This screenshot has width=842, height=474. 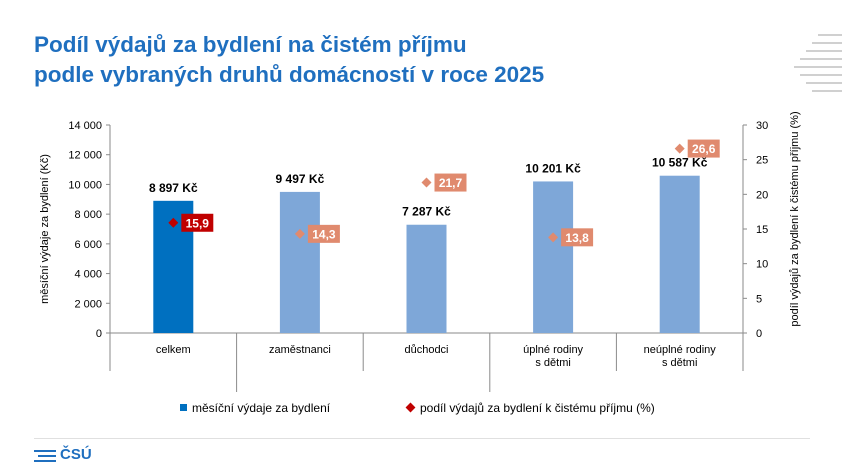 I want to click on category-label: zaměstnanci, so click(x=300, y=350).